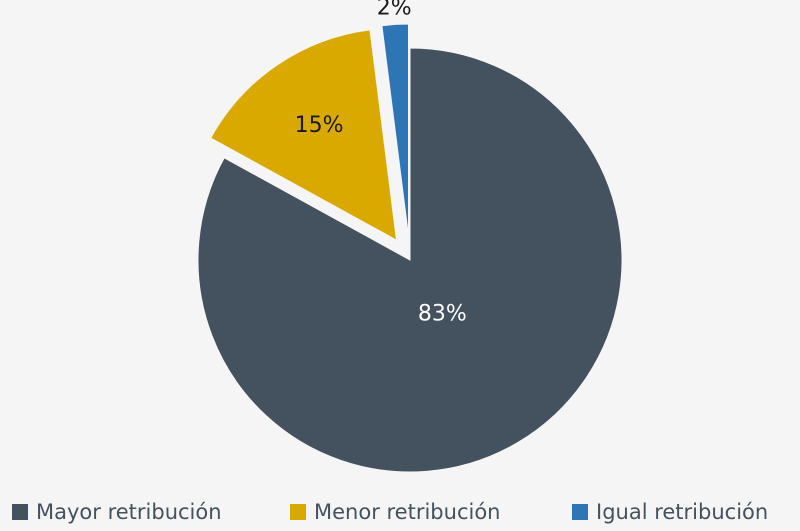  I want to click on legend-label: Igual retribución, so click(682, 512).